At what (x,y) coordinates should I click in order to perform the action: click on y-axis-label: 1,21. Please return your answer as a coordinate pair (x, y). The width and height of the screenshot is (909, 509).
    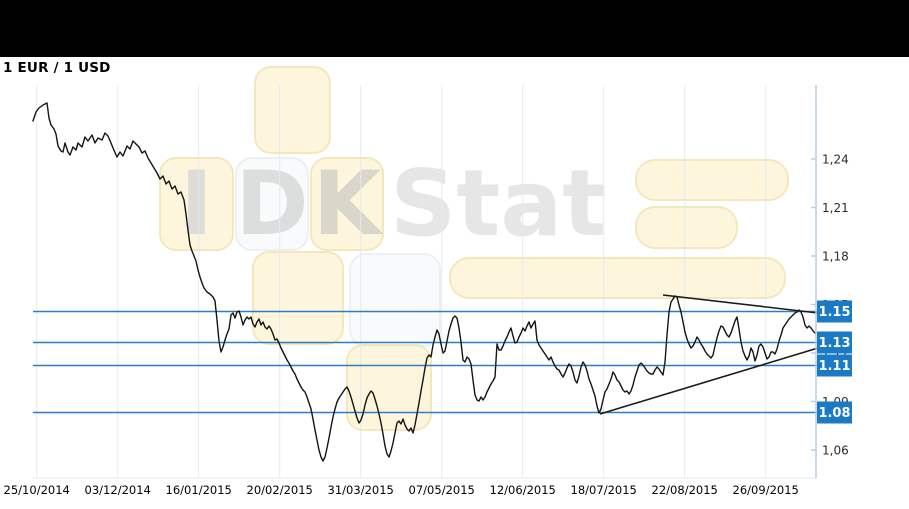
    Looking at the image, I should click on (835, 208).